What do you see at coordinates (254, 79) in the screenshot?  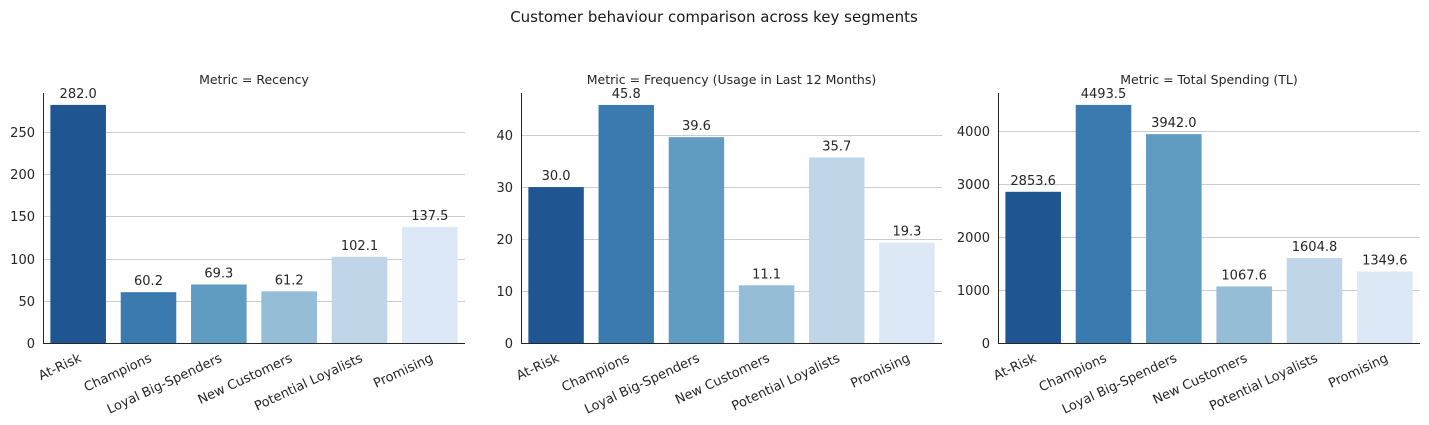 I see `panel-title: Metric = Recency` at bounding box center [254, 79].